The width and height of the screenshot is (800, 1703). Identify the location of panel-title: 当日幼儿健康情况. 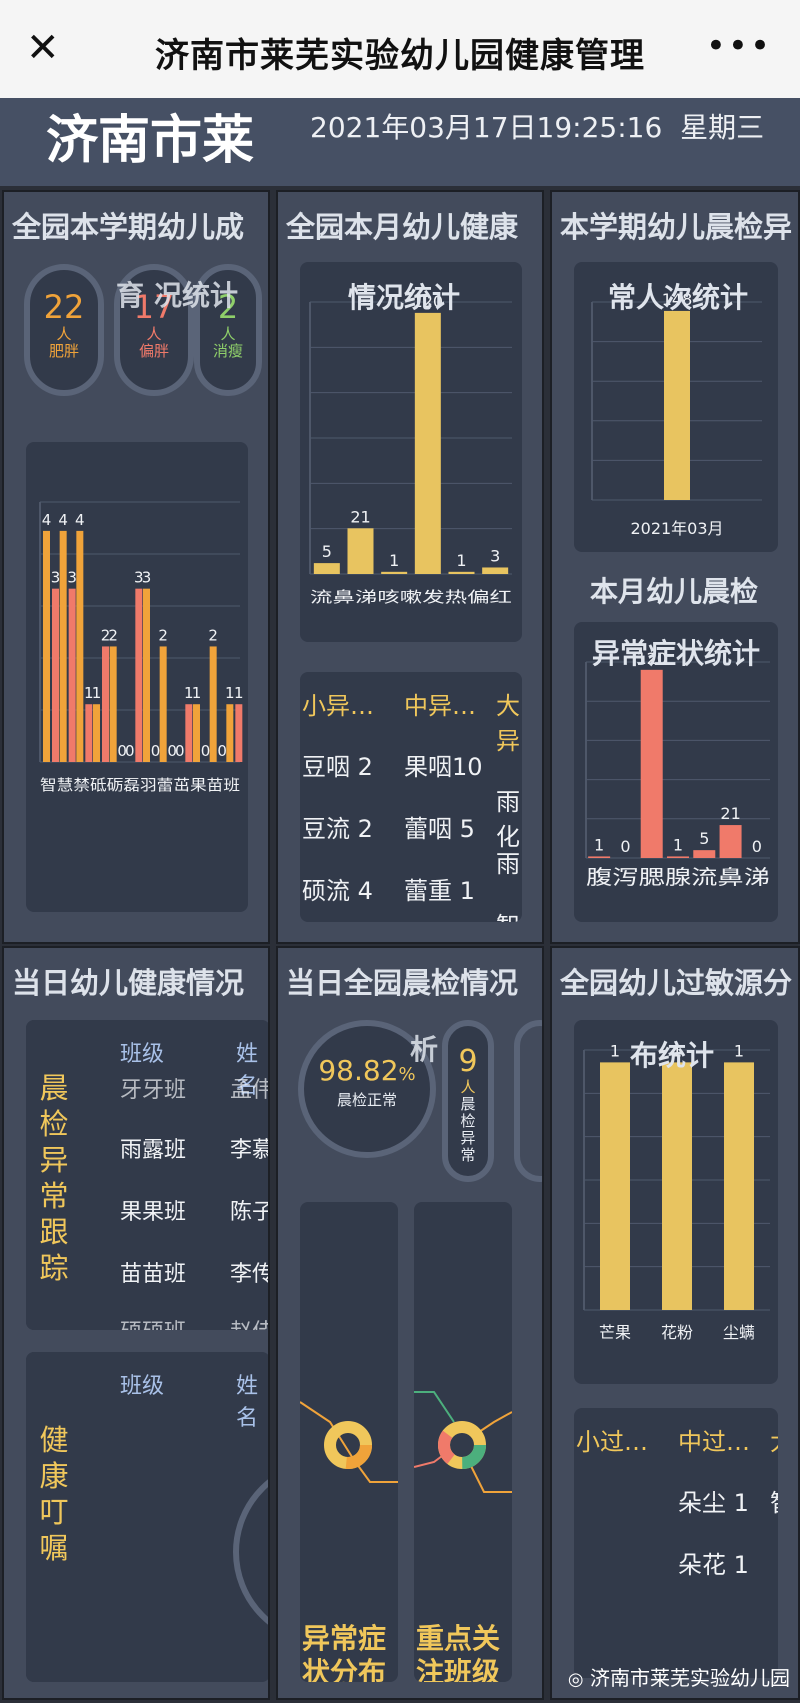
(128, 983).